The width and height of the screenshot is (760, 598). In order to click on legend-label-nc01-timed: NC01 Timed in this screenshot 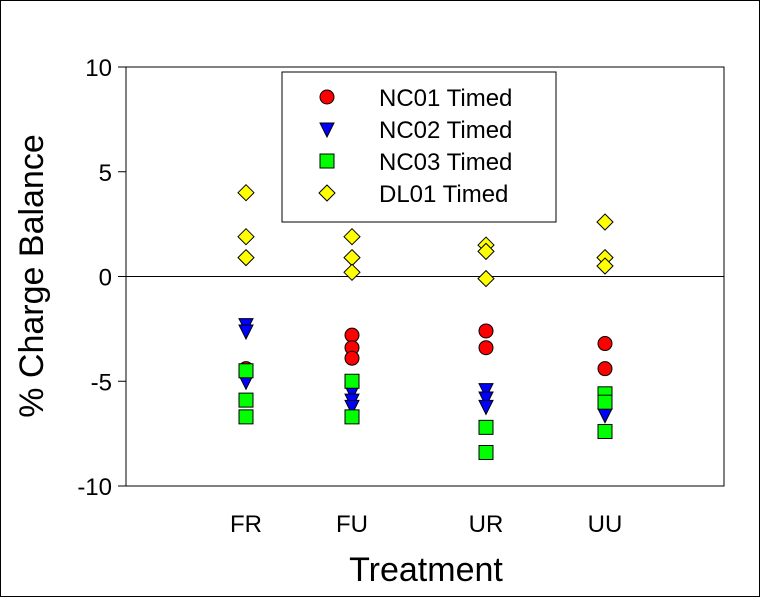, I will do `click(445, 98)`.